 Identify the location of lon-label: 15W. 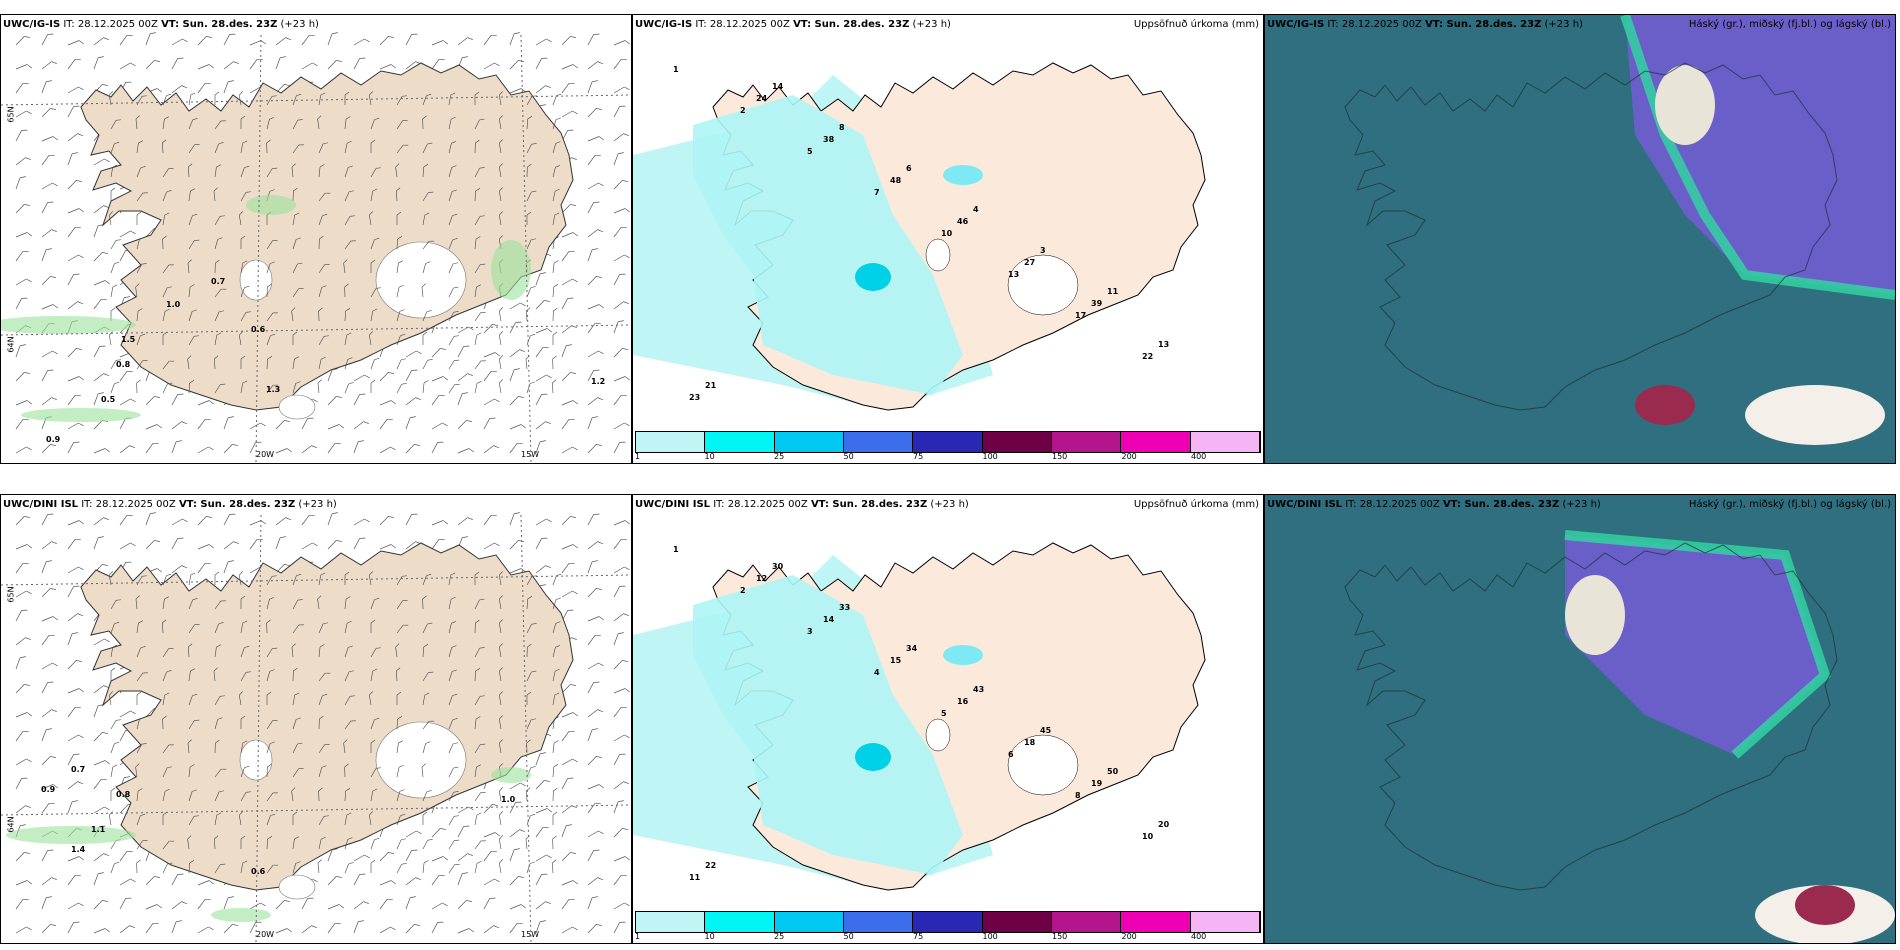
(530, 454).